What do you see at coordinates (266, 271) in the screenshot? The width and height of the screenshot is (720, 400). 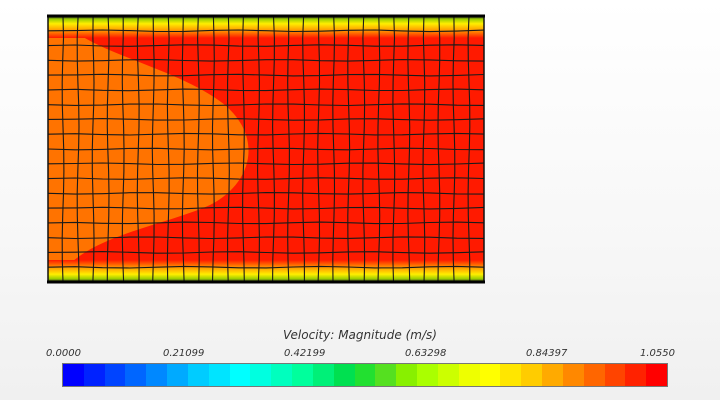 I see `bottom-wall-boundary-layer` at bounding box center [266, 271].